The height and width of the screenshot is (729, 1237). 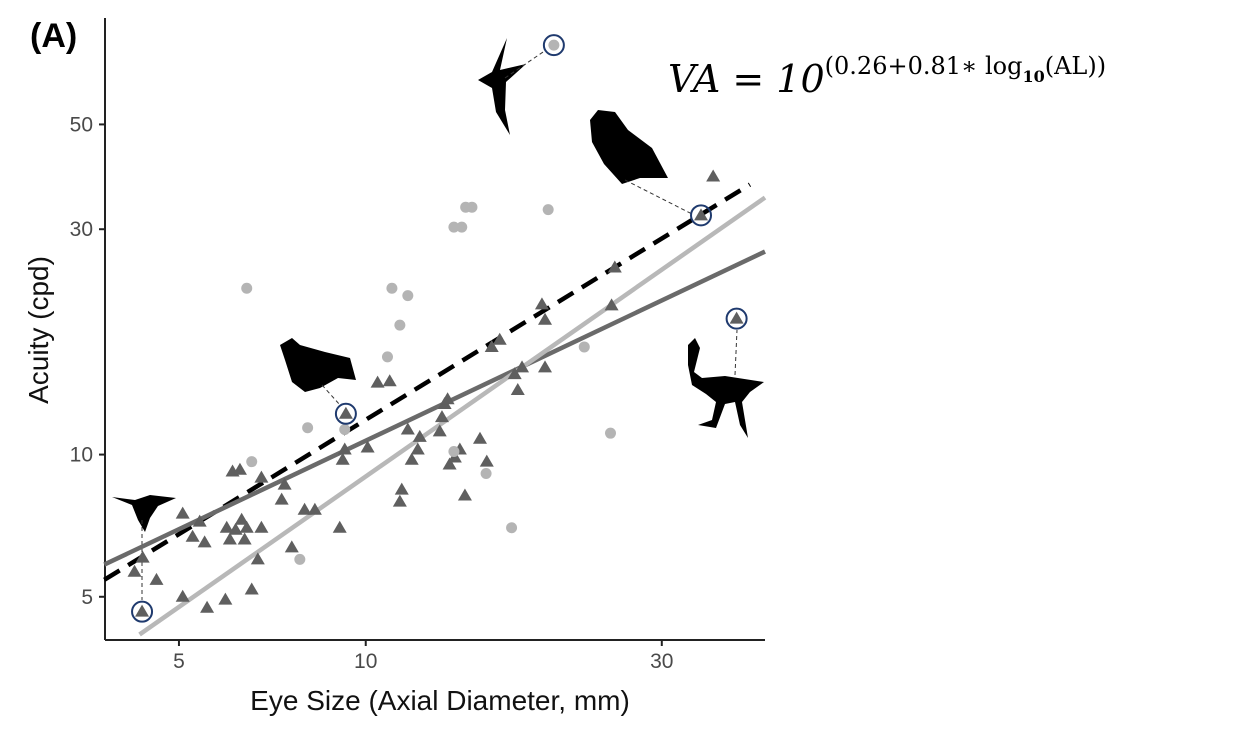 What do you see at coordinates (87, 597) in the screenshot?
I see `y-tick-label: 5` at bounding box center [87, 597].